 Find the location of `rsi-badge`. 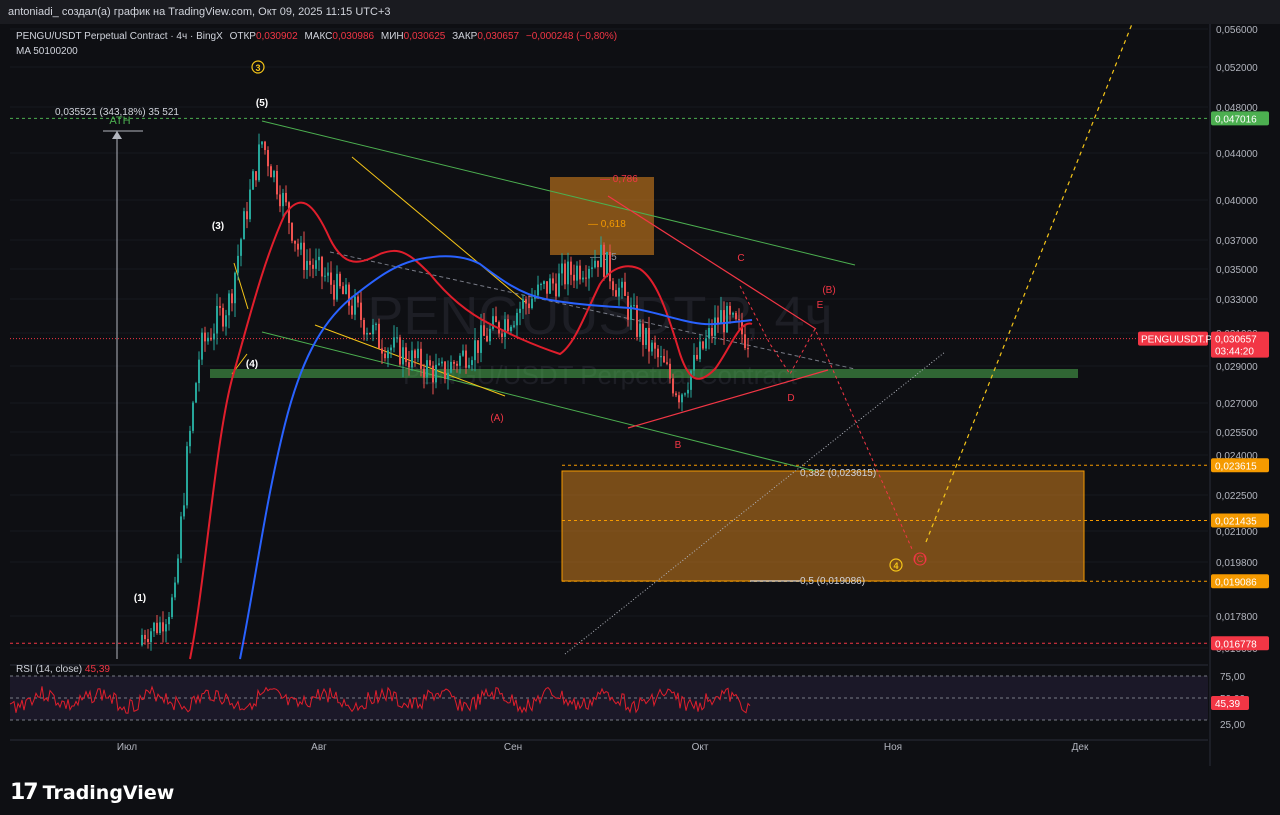

rsi-badge is located at coordinates (1230, 703).